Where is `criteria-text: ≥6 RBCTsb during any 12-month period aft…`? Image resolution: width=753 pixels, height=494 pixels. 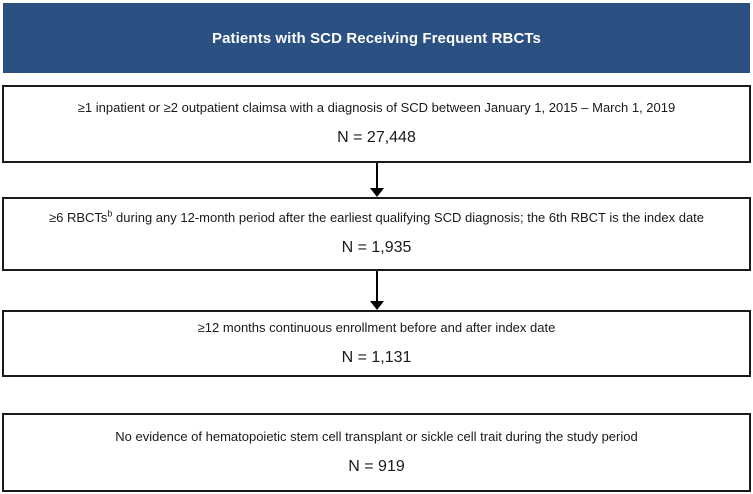 criteria-text: ≥6 RBCTsb during any 12-month period aft… is located at coordinates (376, 217).